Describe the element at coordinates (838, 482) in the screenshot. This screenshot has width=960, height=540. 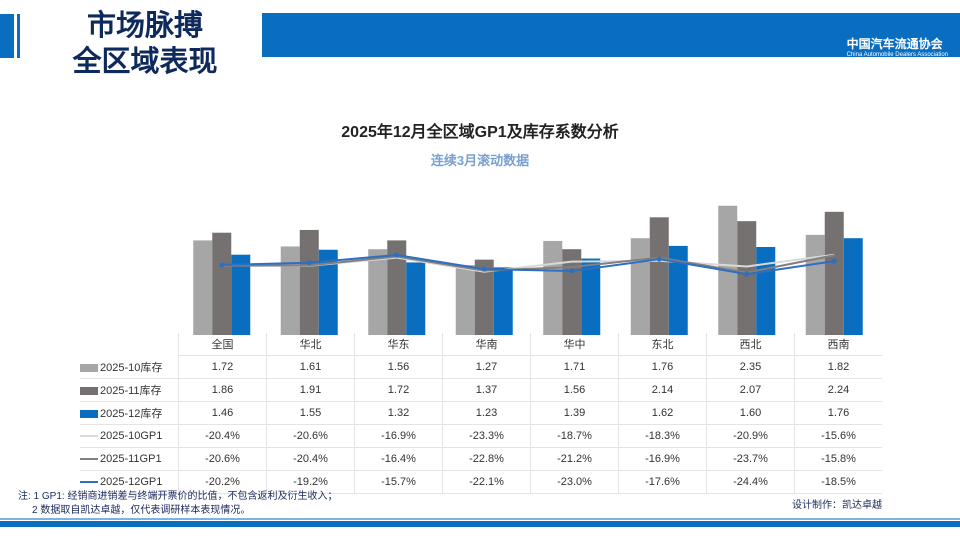
I see `data-label: -18.5%` at that location.